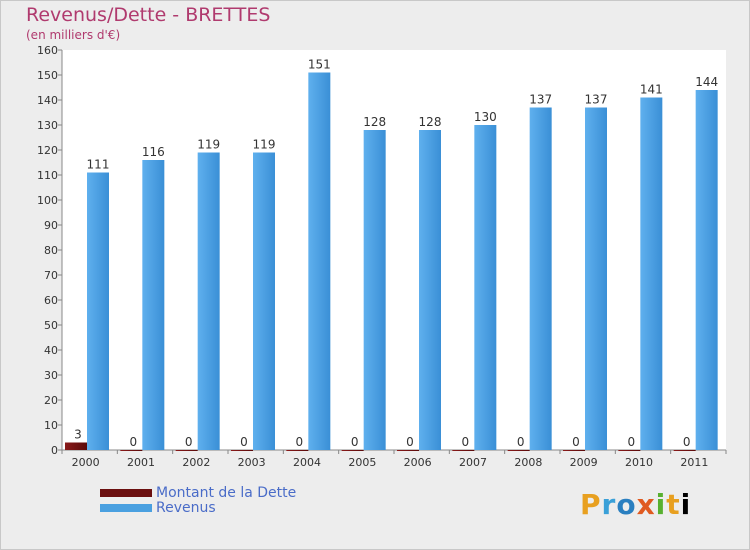  I want to click on legend-swatch-revenus, so click(126, 508).